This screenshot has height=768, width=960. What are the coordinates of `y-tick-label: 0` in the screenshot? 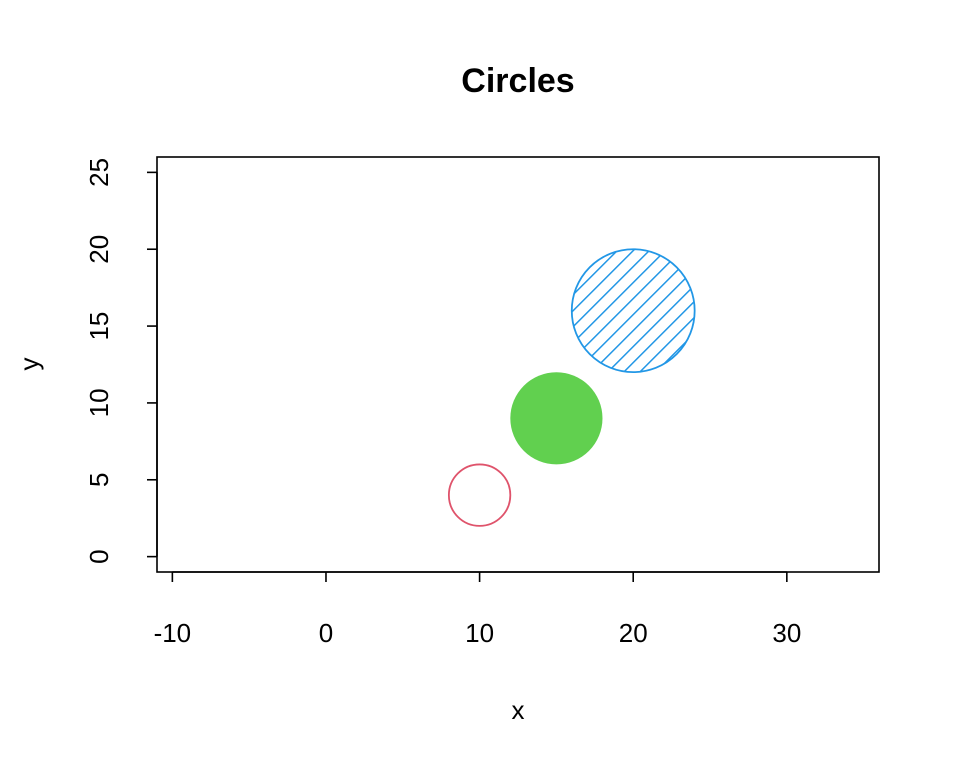 It's located at (99, 556).